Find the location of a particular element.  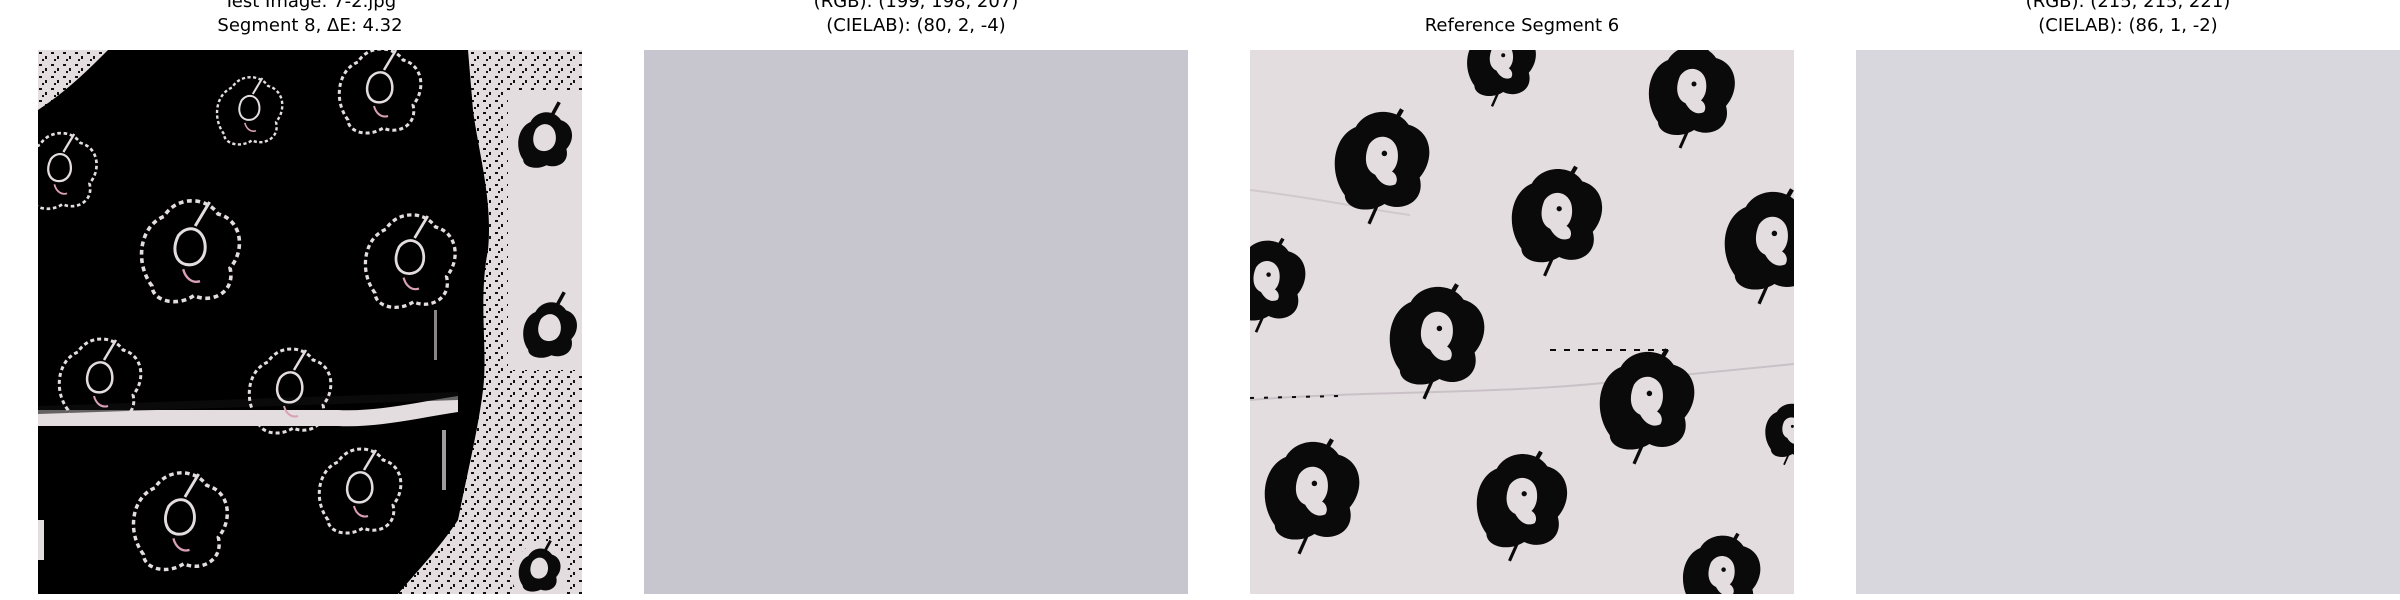

panel-title-line: Segment 8, ΔE: 4.32 is located at coordinates (310, 25).